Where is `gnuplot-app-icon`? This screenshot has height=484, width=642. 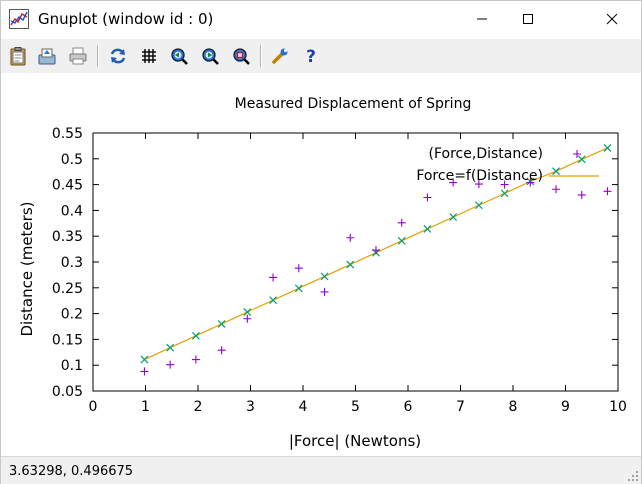
gnuplot-app-icon is located at coordinates (19, 19).